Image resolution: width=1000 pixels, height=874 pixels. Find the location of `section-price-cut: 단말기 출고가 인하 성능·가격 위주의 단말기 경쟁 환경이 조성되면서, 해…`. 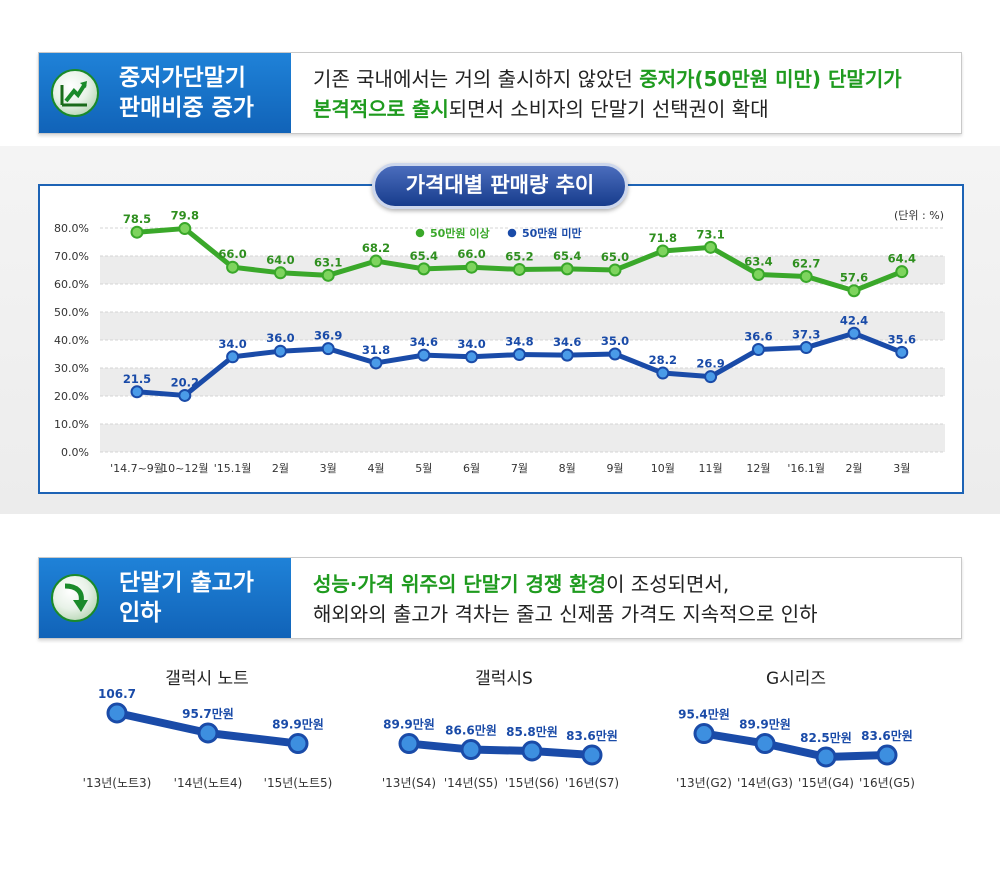

section-price-cut: 단말기 출고가 인하 성능·가격 위주의 단말기 경쟁 환경이 조성되면서, 해… is located at coordinates (500, 598).